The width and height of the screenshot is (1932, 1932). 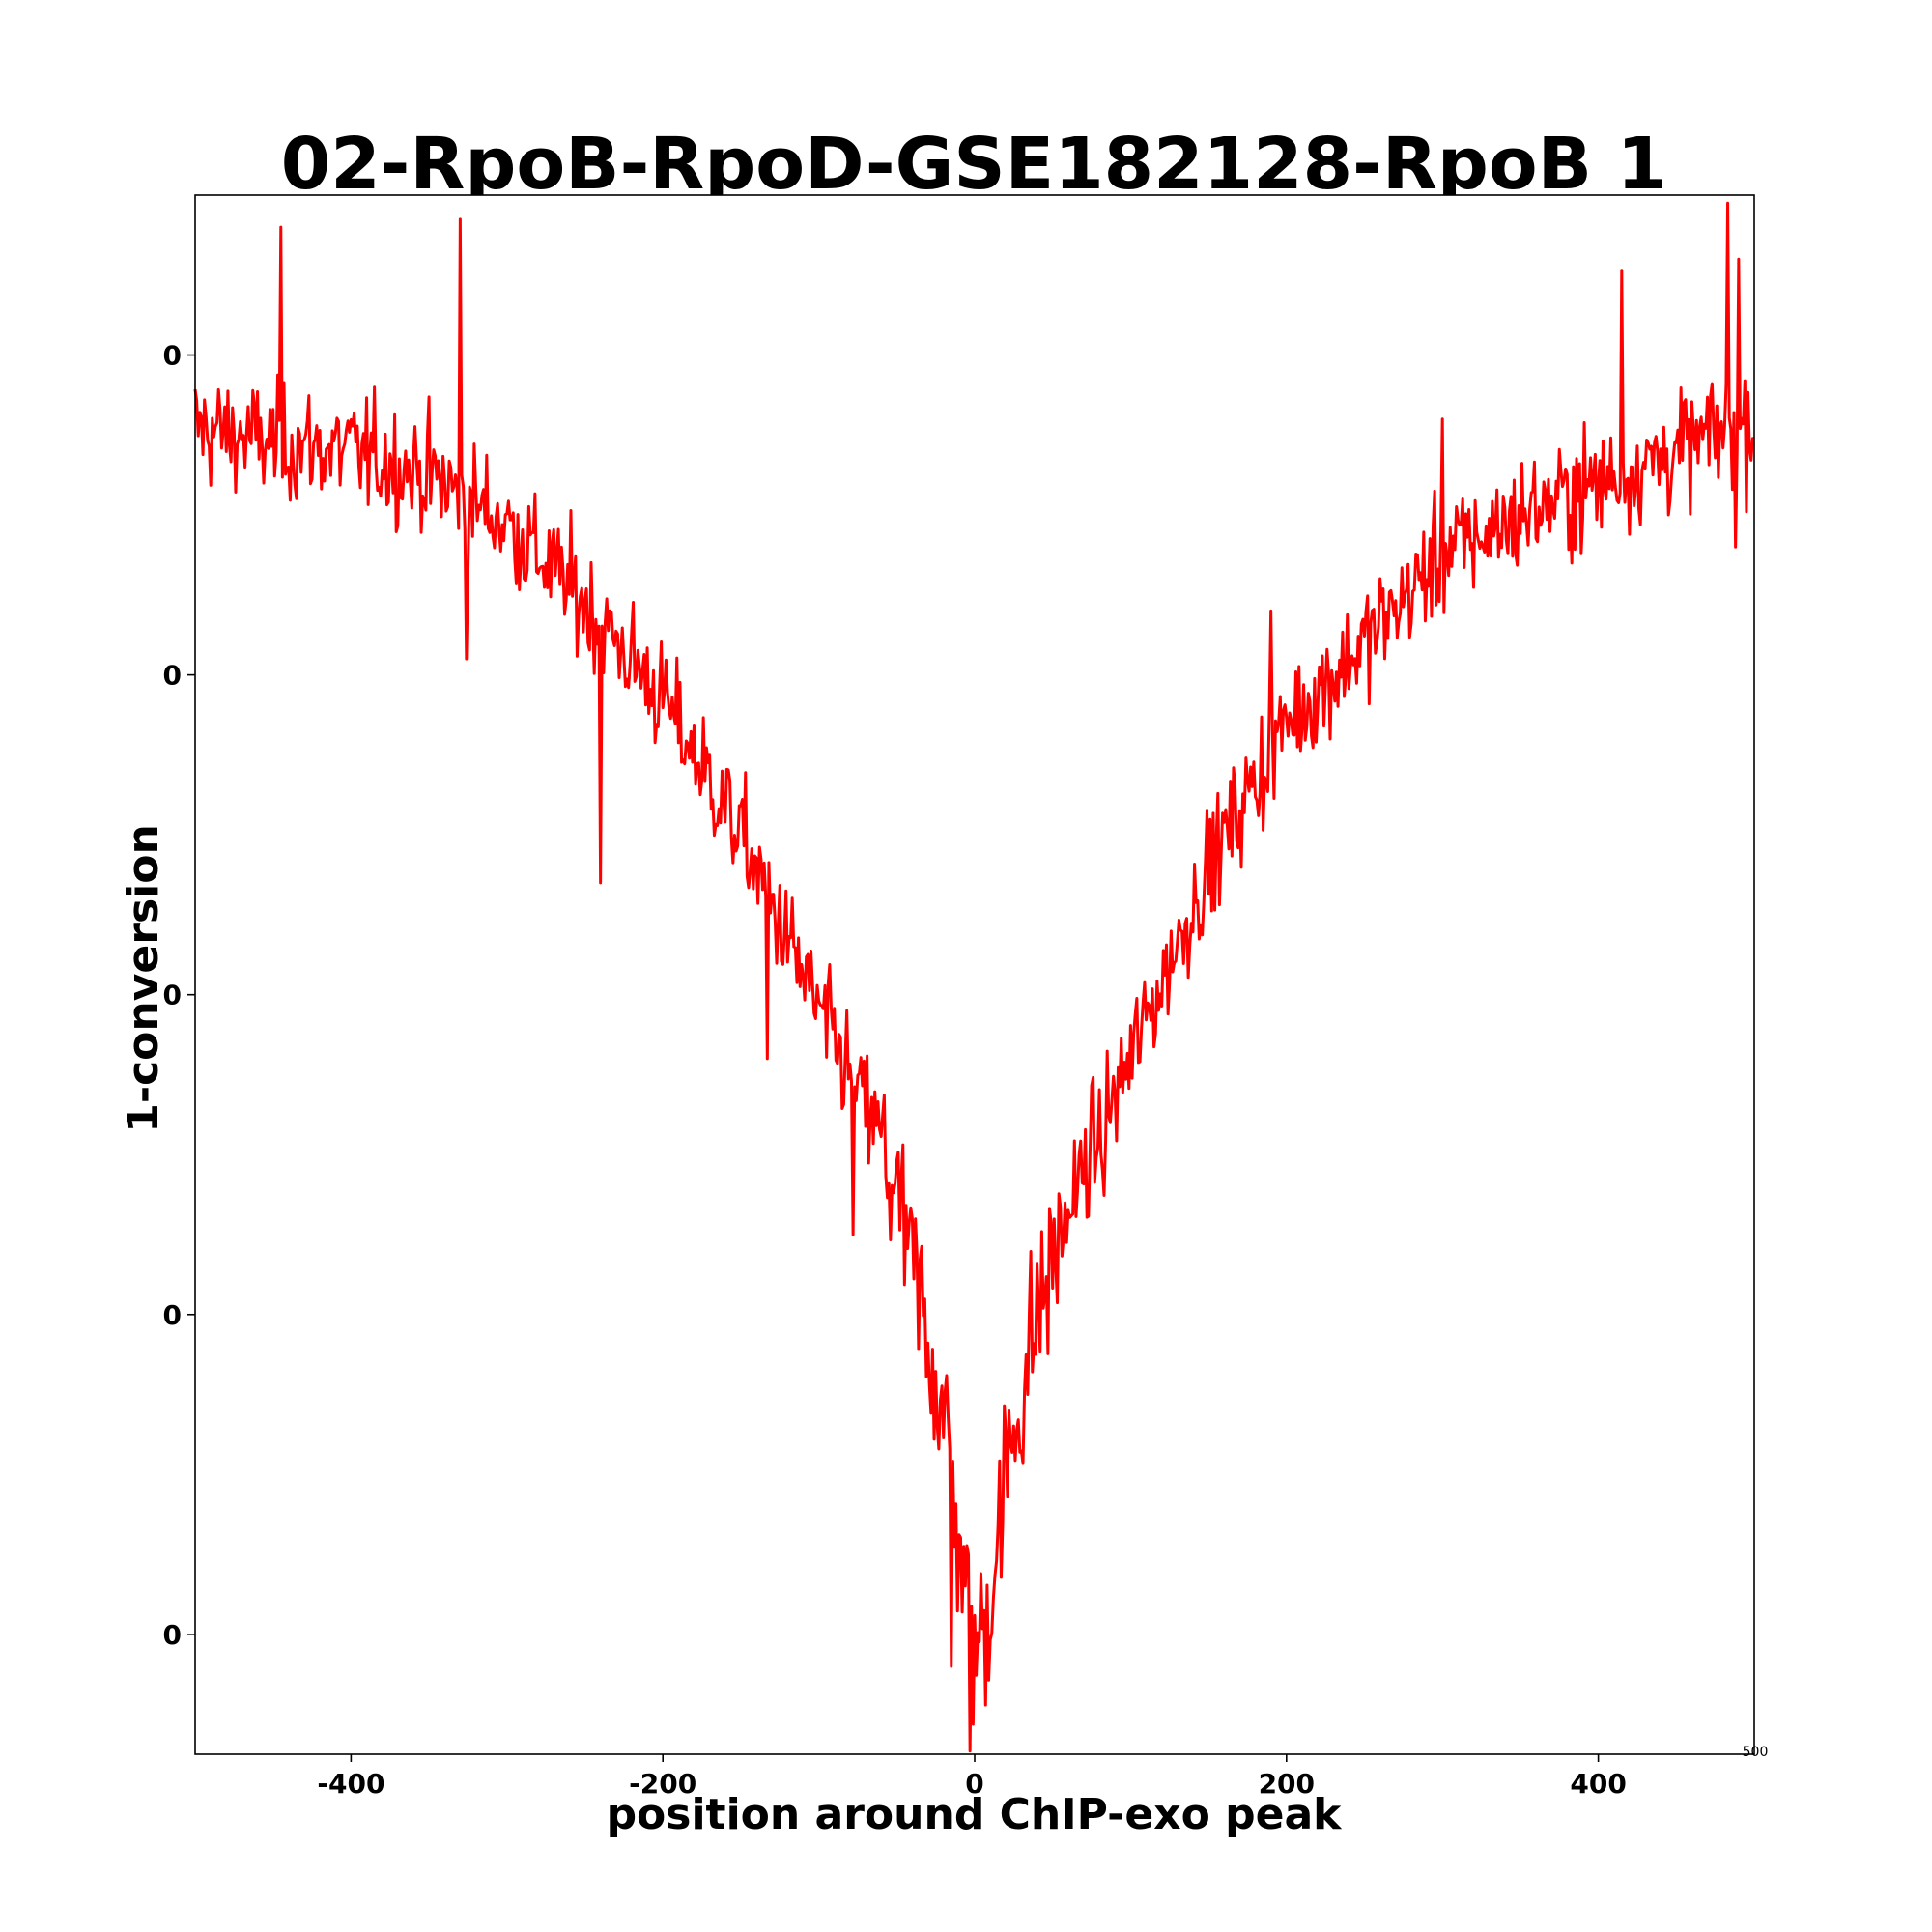 I want to click on x-axis: -400 -200 0 200 400, so click(x=972, y=1777).